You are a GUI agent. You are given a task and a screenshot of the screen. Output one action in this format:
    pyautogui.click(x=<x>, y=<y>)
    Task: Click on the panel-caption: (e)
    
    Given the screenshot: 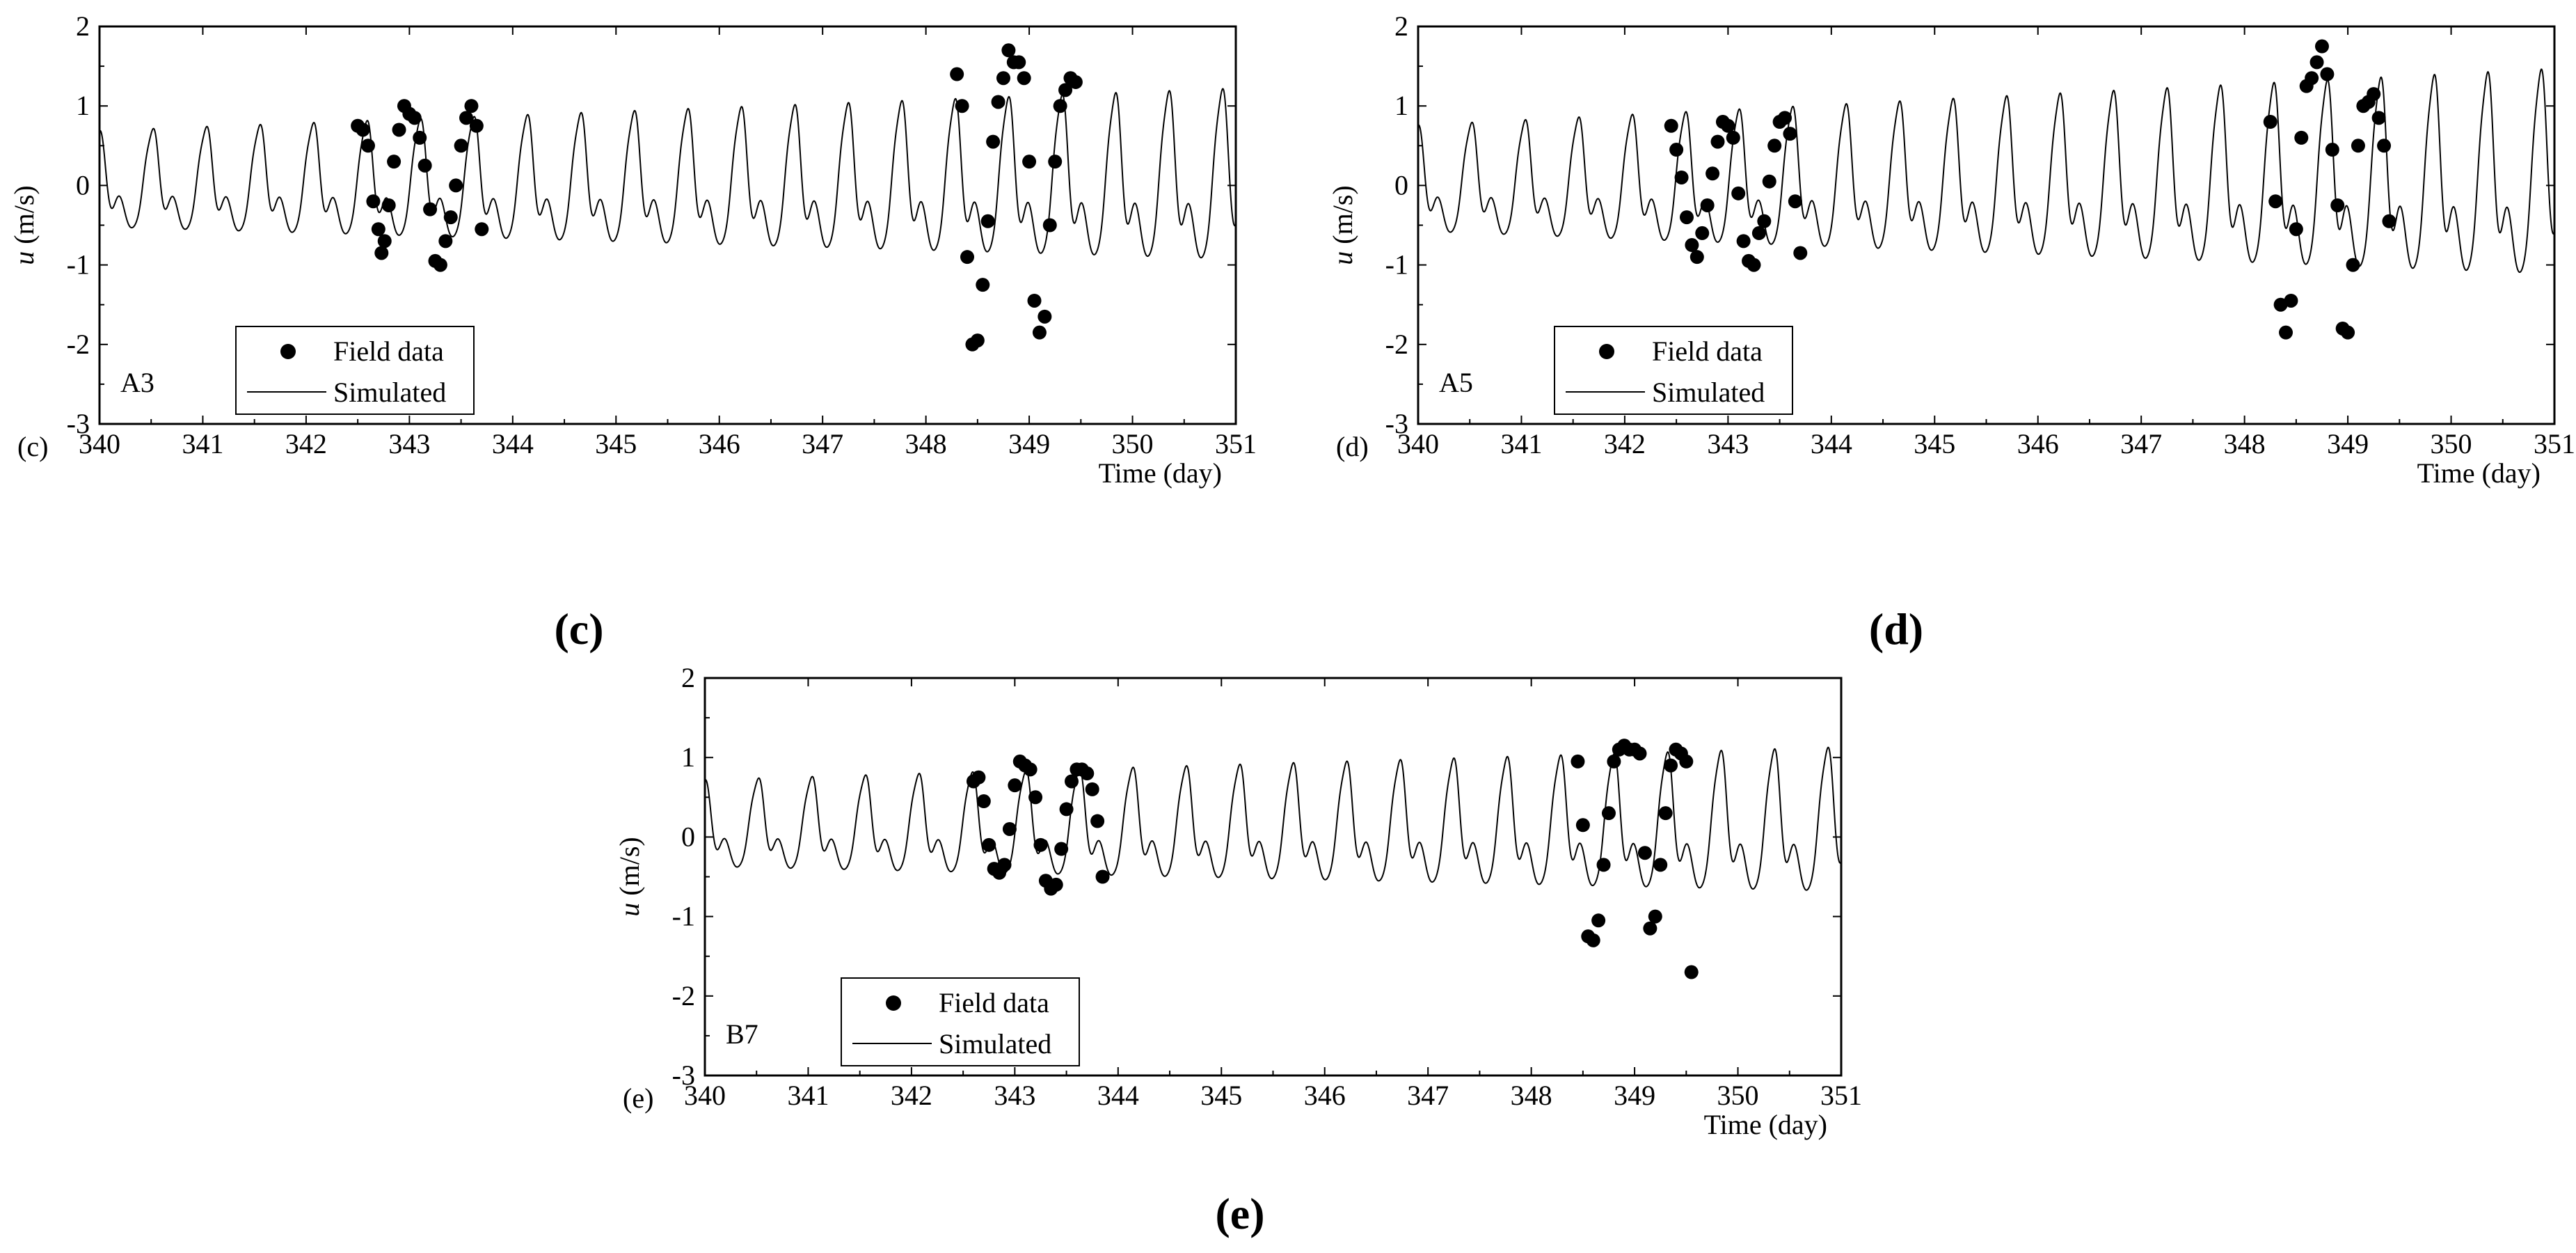 What is the action you would take?
    pyautogui.click(x=1239, y=1213)
    